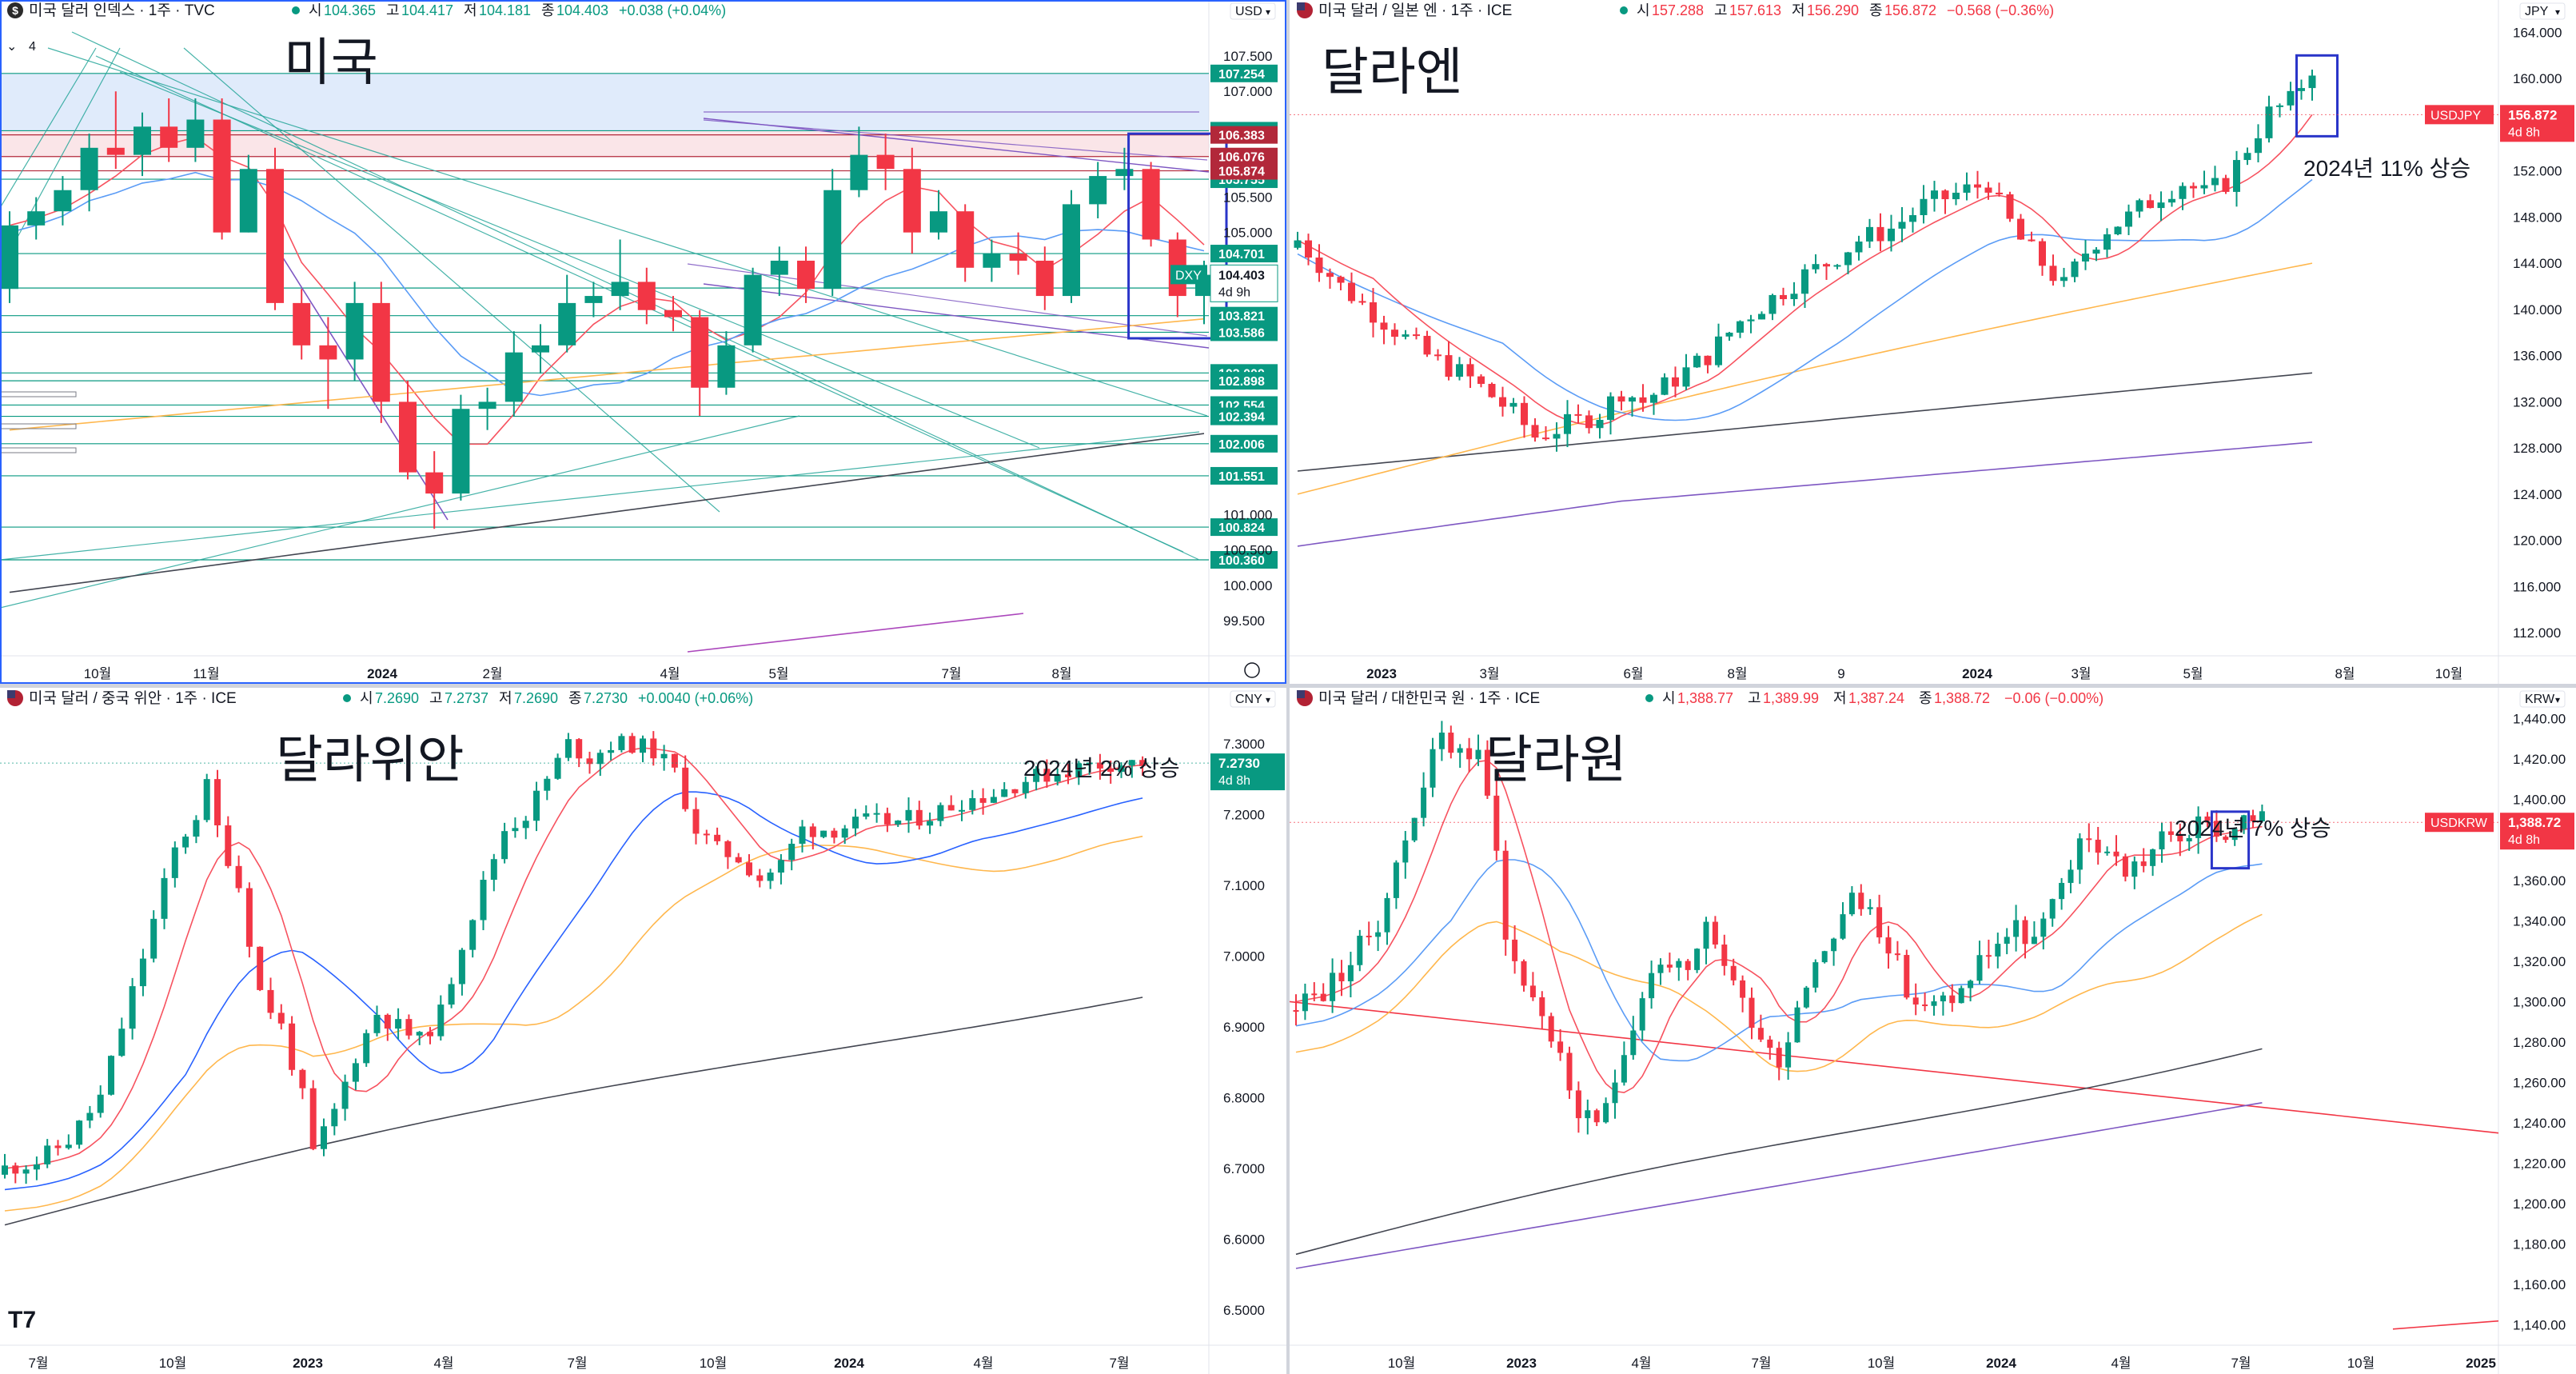  I want to click on symbol-badge-label: DXY, so click(1188, 276).